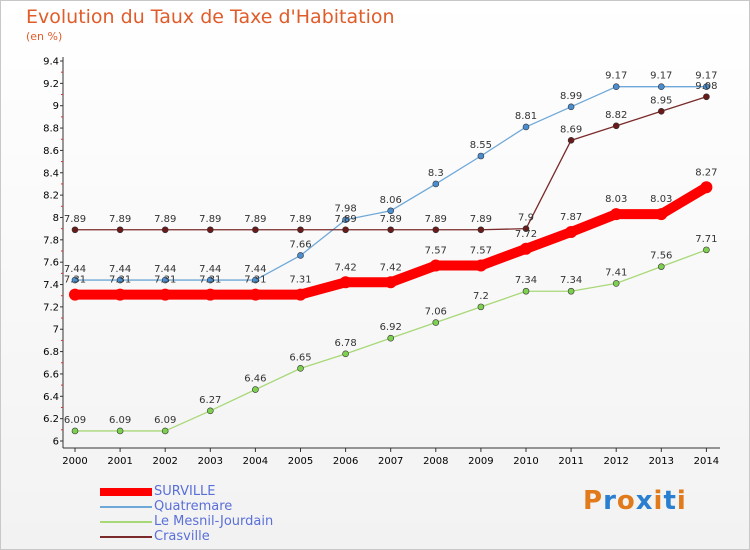 This screenshot has width=750, height=550. I want to click on data-label-le-mesnil-jourdain: 6.78, so click(345, 343).